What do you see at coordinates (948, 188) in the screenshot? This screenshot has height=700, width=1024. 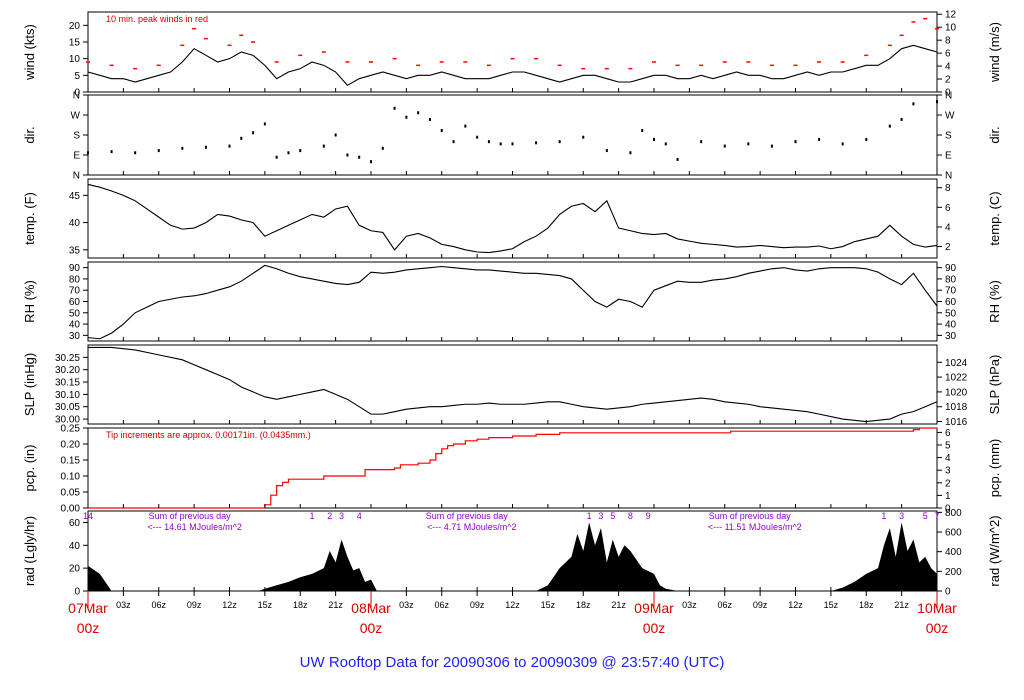 I see `temp-ytick-right-label: 8` at bounding box center [948, 188].